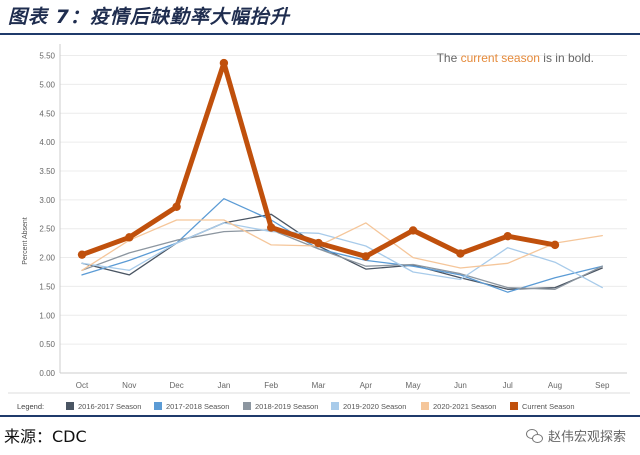  I want to click on annotation-suffix: is in bold., so click(567, 58).